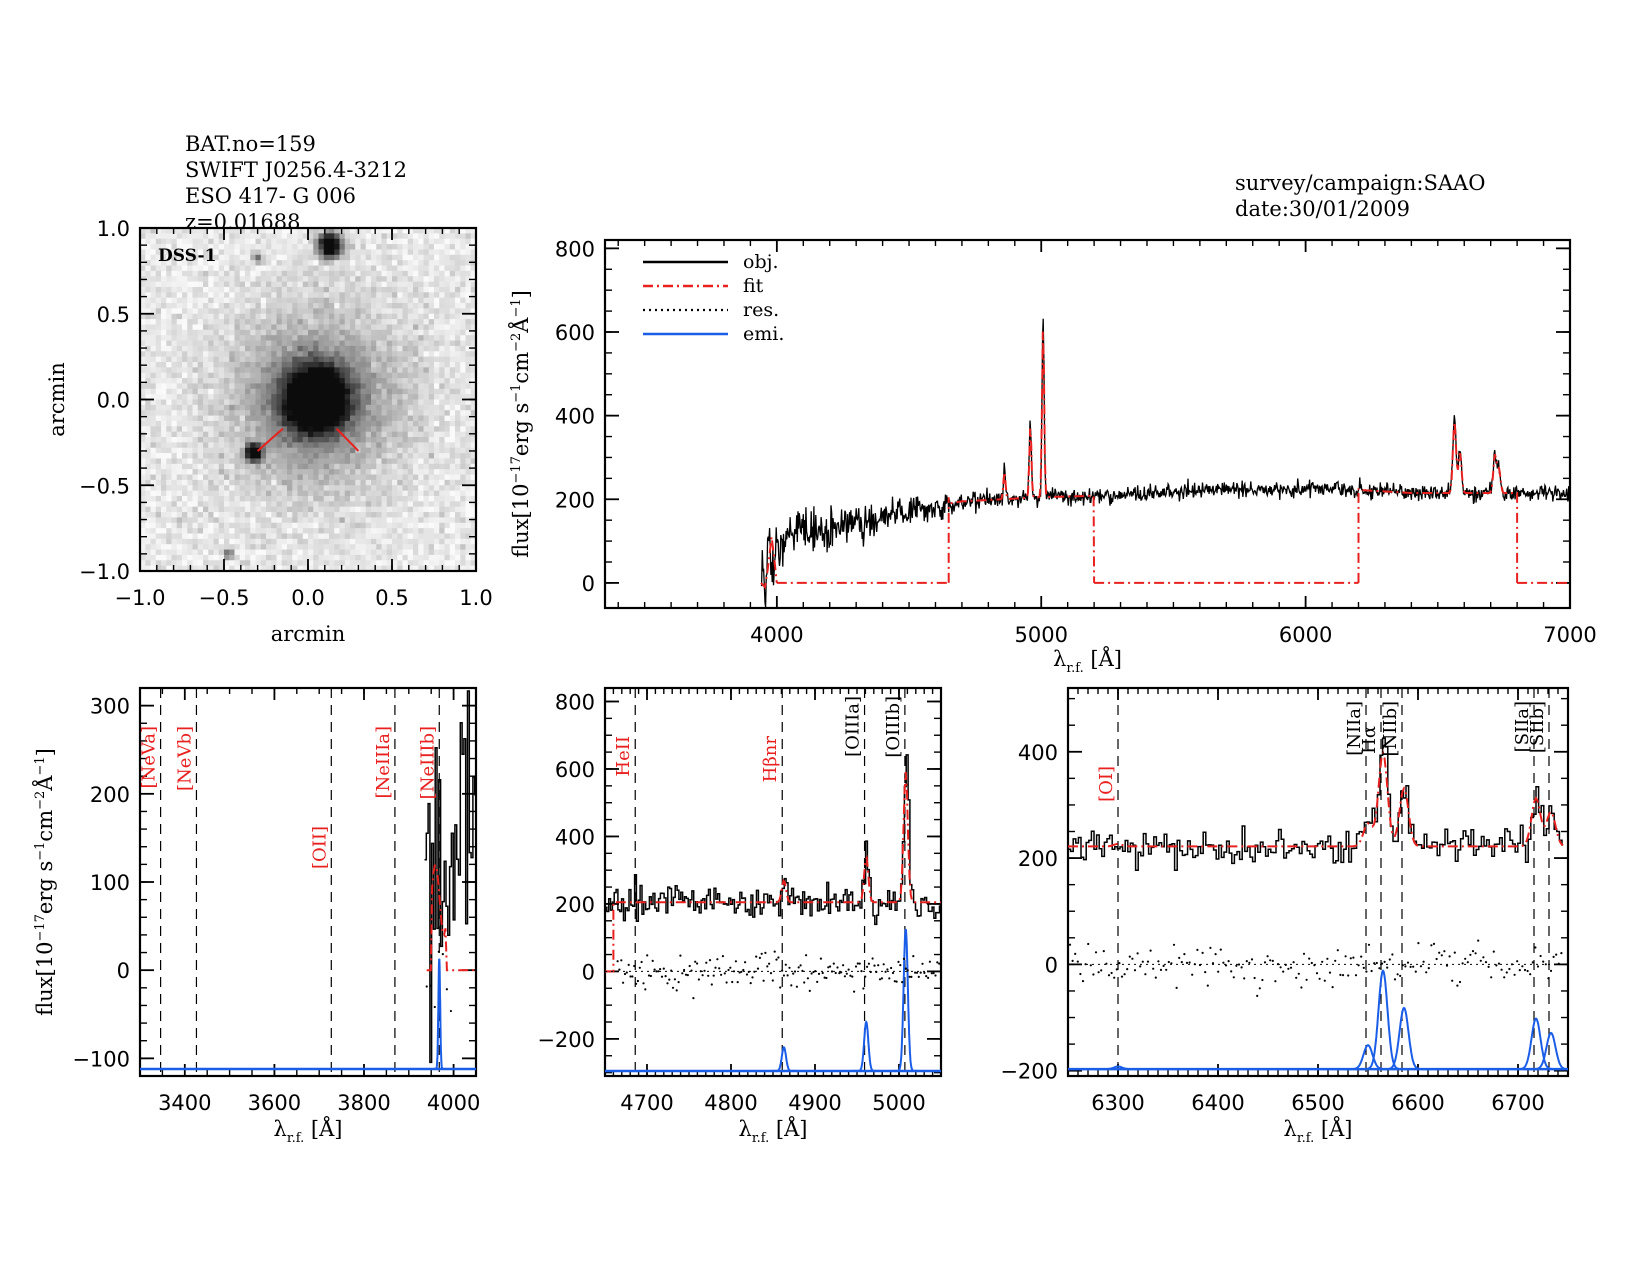  I want to click on x-axis-title: λr.f. [Å], so click(773, 1131).